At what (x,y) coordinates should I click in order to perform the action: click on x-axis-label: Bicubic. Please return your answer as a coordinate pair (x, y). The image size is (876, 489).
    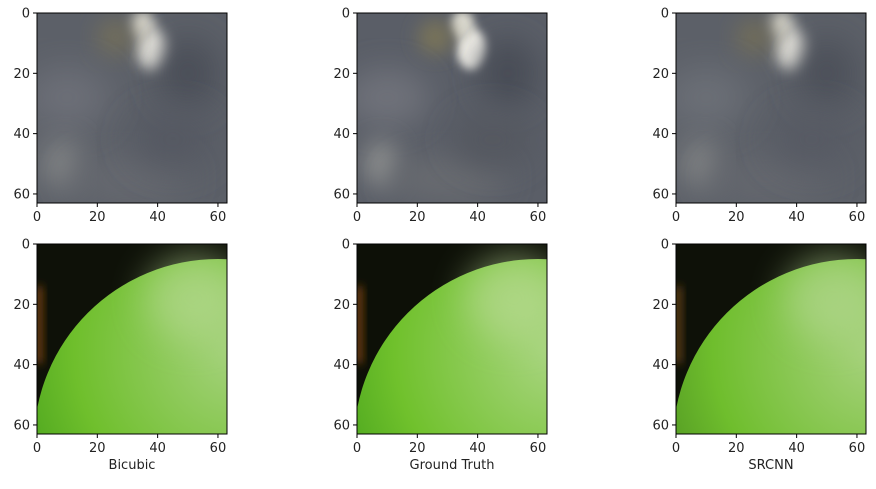
    Looking at the image, I should click on (132, 465).